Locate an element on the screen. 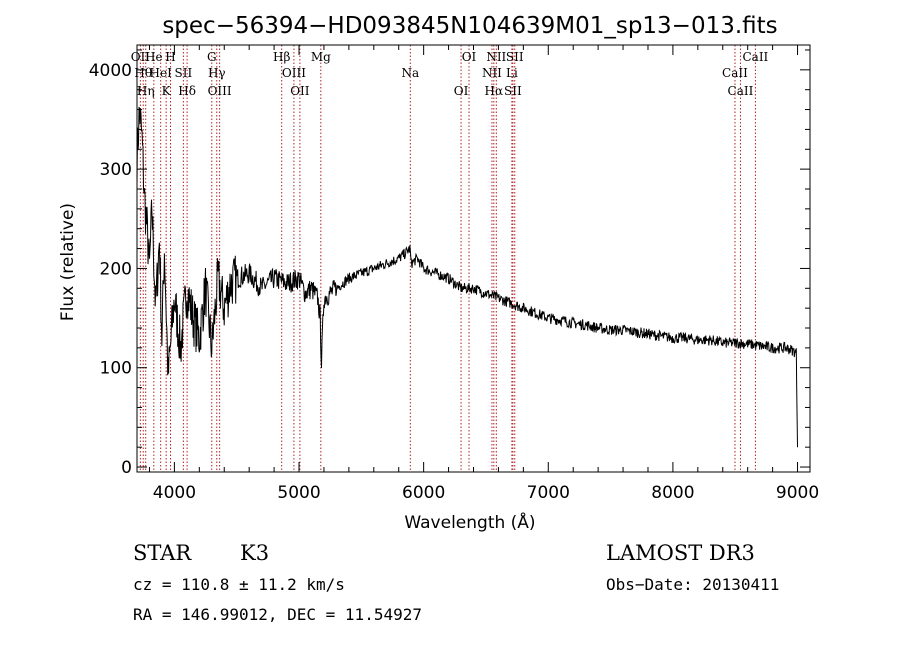 This screenshot has height=649, width=900. line-label: Li is located at coordinates (512, 73).